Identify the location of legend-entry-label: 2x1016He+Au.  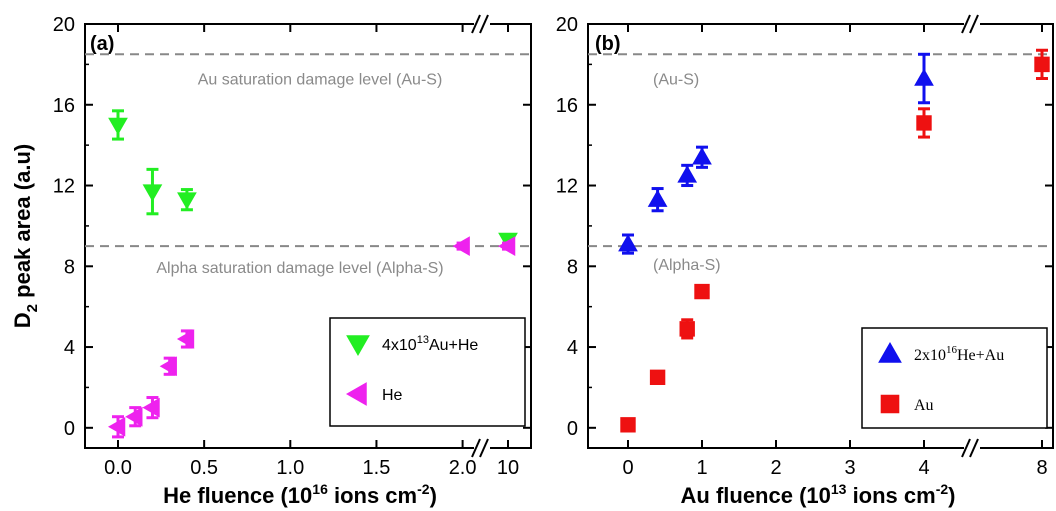
(959, 354).